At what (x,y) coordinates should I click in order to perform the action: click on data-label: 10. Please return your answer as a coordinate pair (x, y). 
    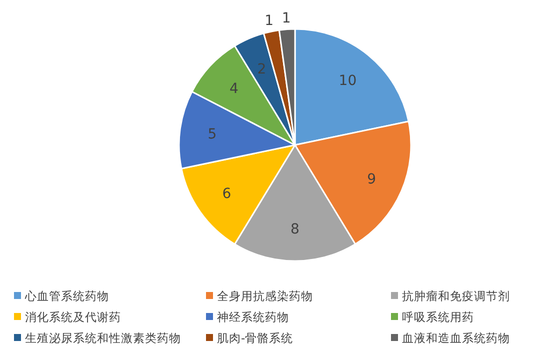
    Looking at the image, I should click on (347, 81).